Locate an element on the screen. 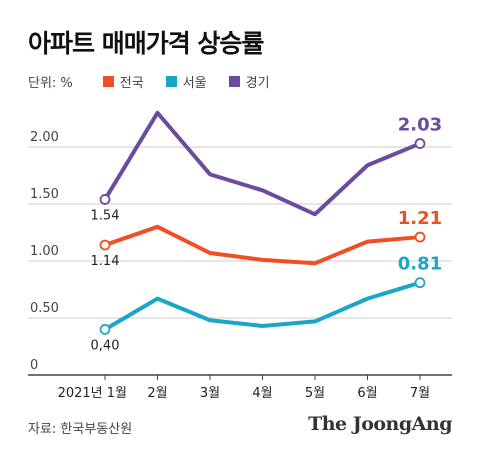 Image resolution: width=480 pixels, height=458 pixels. unit-label: 단위: % is located at coordinates (50, 83).